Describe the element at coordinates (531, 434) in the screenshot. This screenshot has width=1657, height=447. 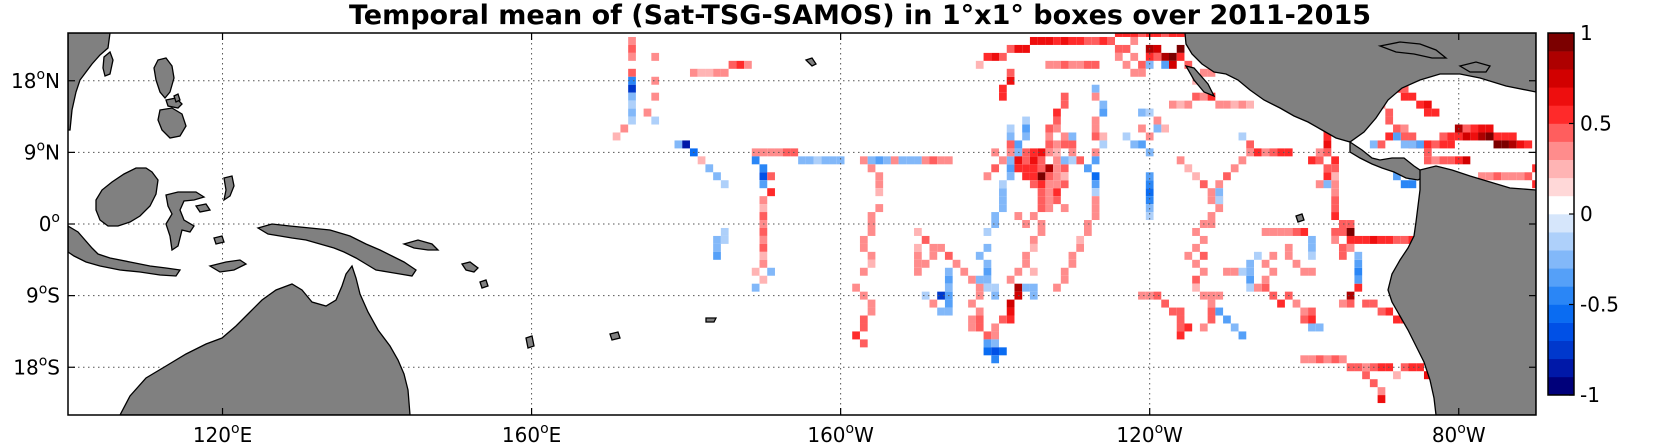
I see `x-tick-label: 160oE` at that location.